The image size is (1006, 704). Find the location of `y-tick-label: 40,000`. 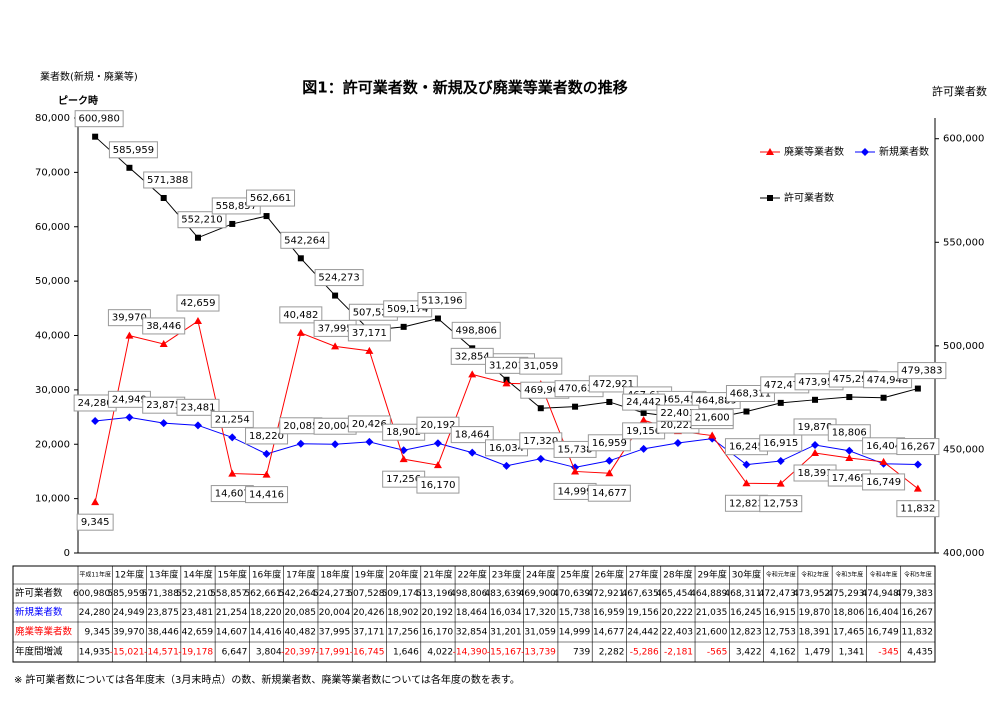

y-tick-label: 40,000 is located at coordinates (52, 336).